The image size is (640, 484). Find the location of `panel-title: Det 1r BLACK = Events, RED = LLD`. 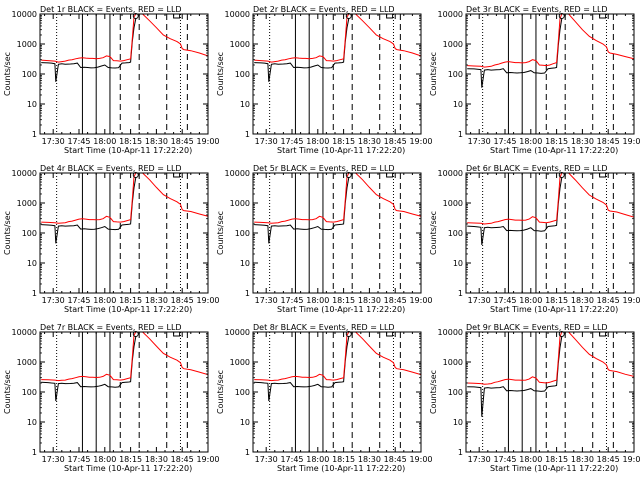

panel-title: Det 1r BLACK = Events, RED = LLD is located at coordinates (111, 9).